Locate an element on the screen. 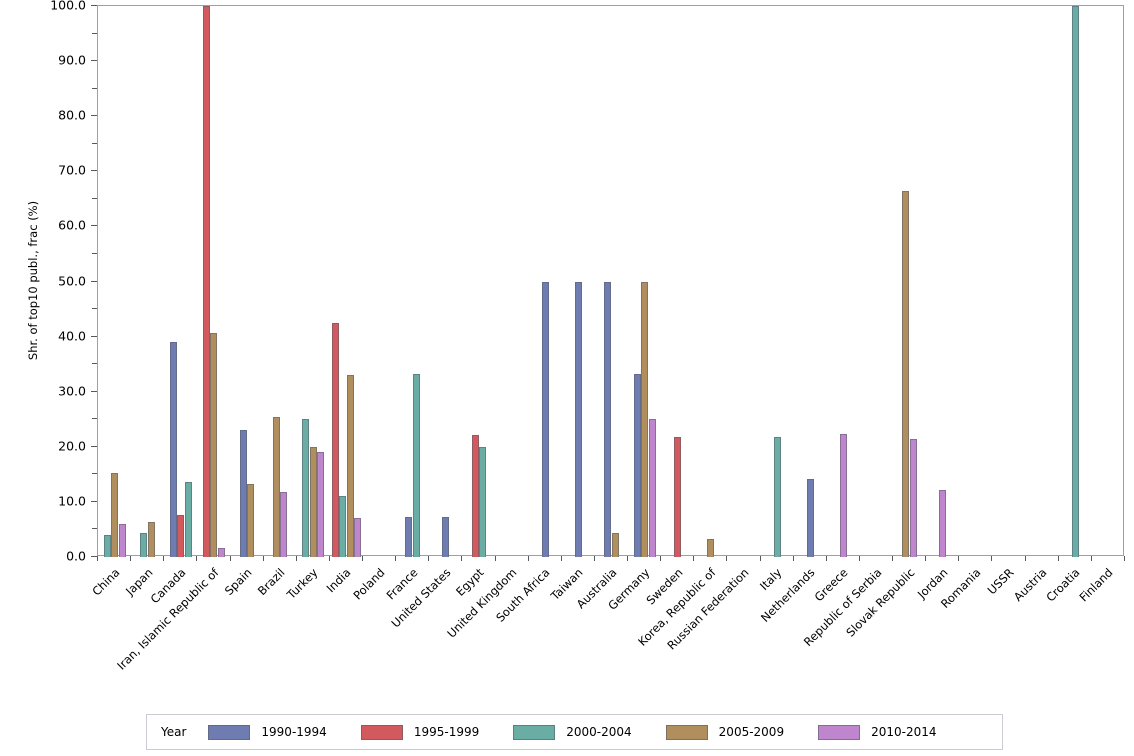  legend-entry: 2010-2014 is located at coordinates (877, 732).